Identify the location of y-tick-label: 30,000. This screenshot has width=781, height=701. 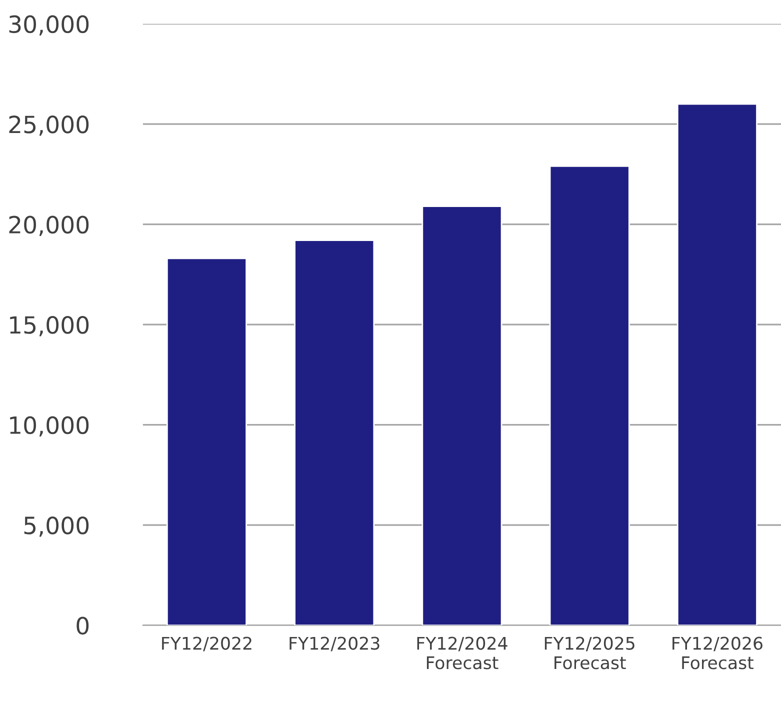
(49, 25).